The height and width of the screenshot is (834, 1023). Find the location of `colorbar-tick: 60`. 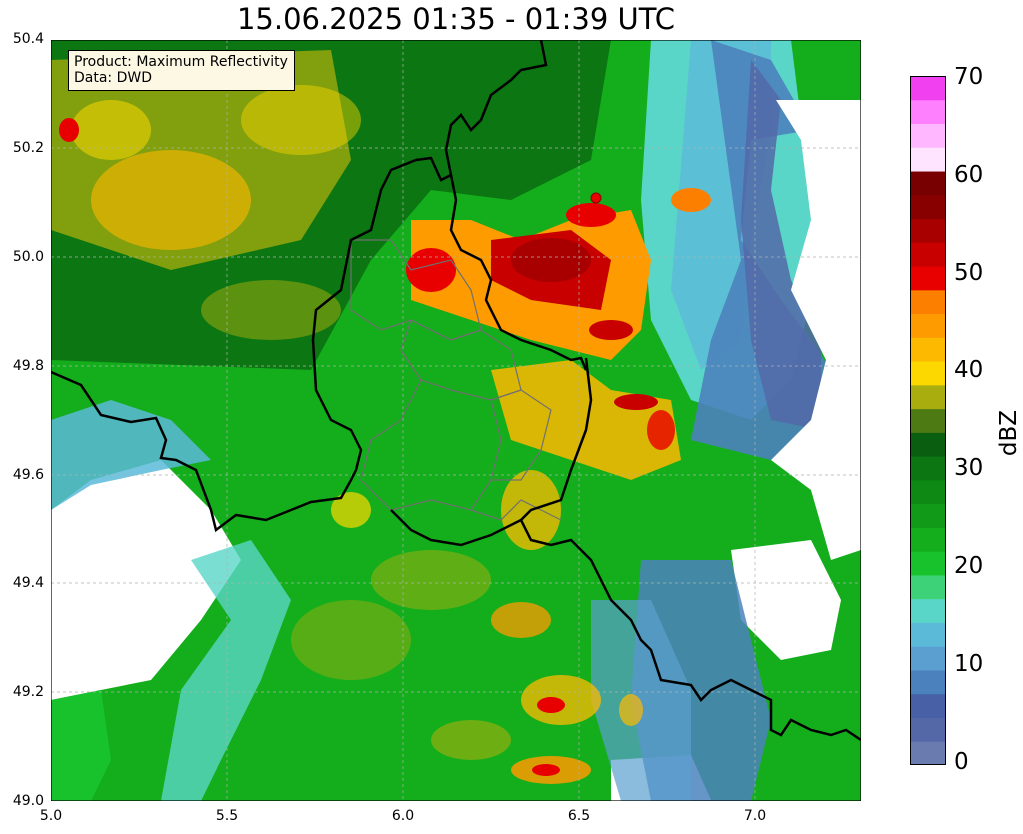

colorbar-tick: 60 is located at coordinates (969, 175).